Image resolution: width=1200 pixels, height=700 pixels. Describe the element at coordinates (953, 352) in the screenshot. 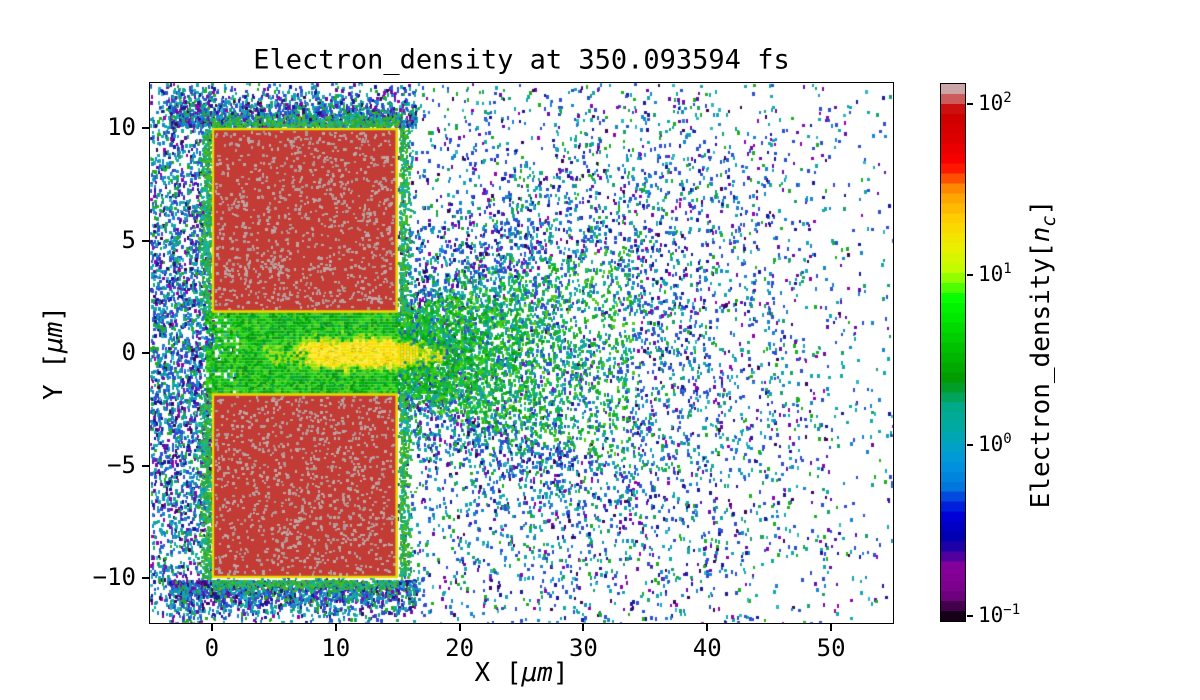

I see `colorbar` at that location.